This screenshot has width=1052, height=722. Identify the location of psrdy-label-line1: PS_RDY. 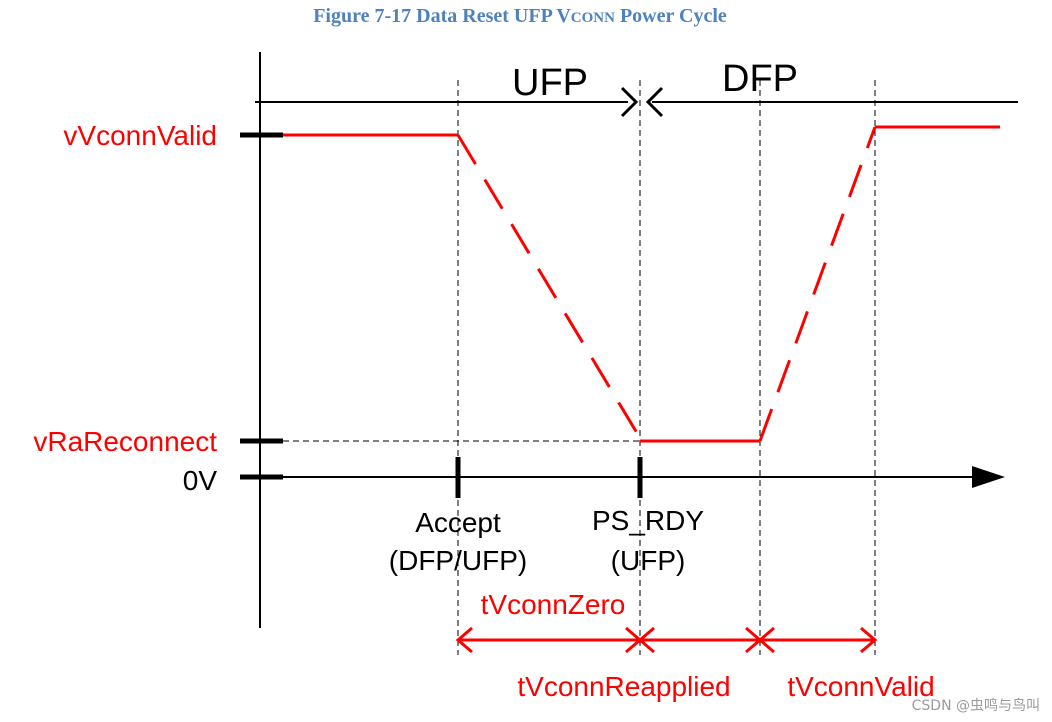
(648, 520).